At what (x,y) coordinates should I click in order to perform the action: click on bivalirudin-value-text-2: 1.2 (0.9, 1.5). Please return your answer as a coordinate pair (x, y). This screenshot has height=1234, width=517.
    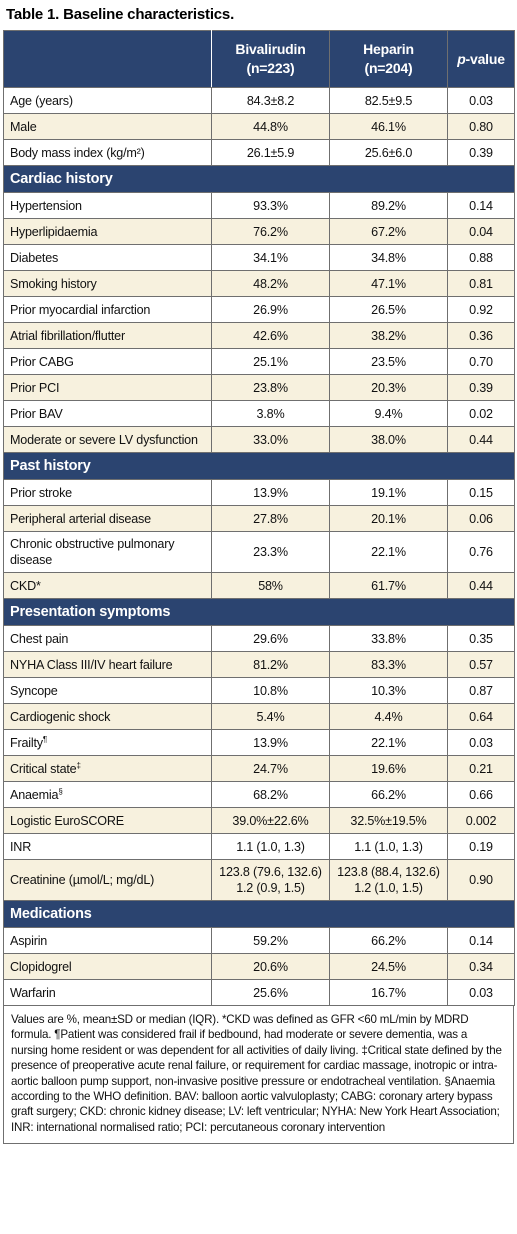
    Looking at the image, I should click on (270, 888).